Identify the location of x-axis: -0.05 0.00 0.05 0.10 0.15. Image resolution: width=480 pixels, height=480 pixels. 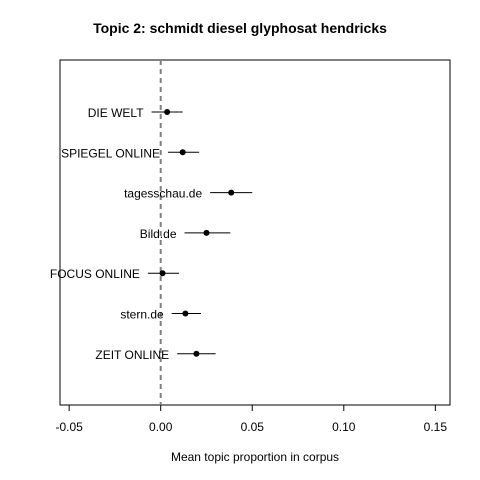
(251, 419).